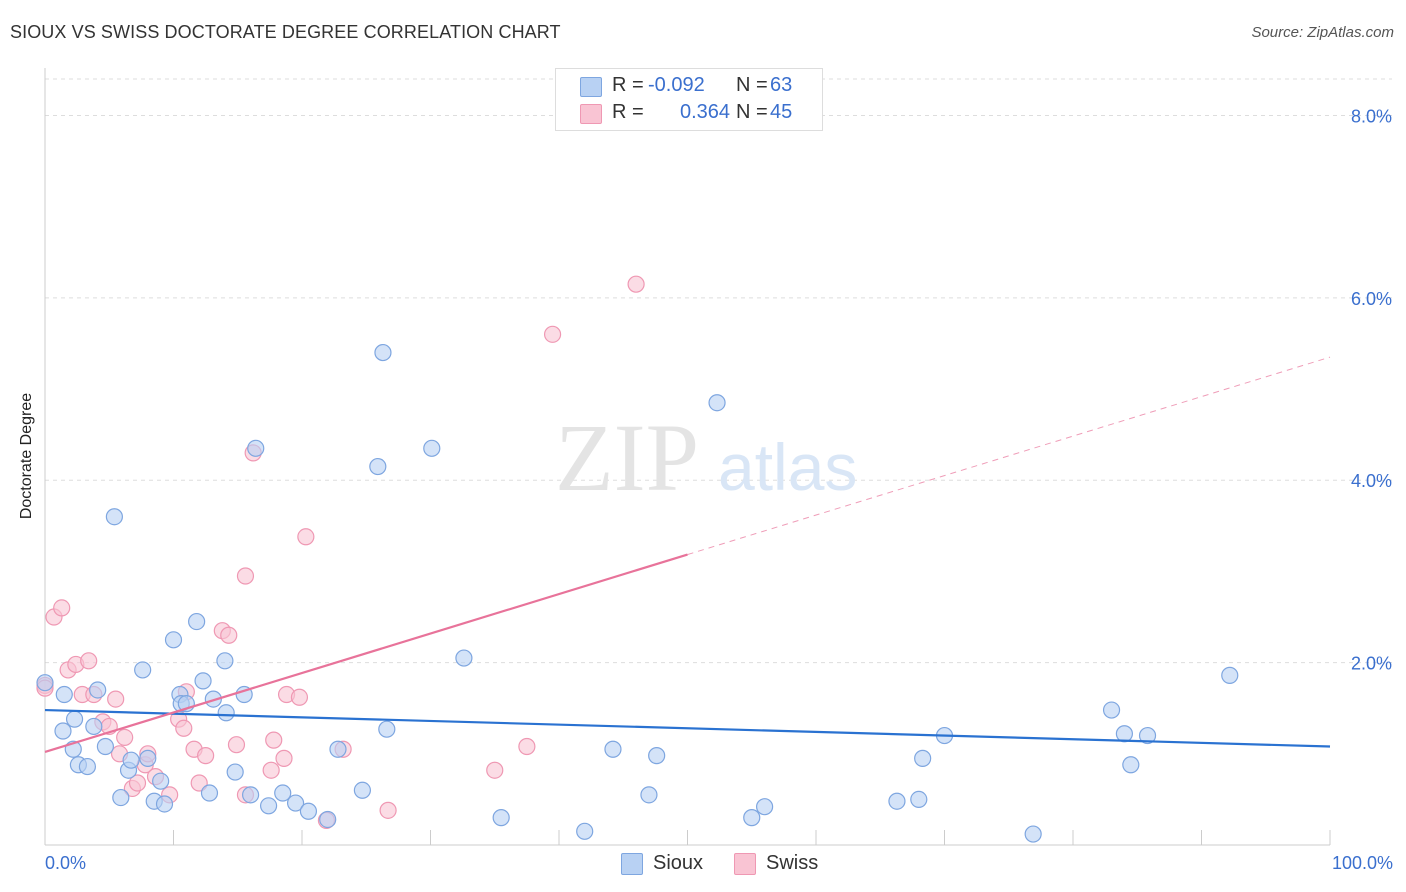 Image resolution: width=1406 pixels, height=892 pixels. Describe the element at coordinates (591, 87) in the screenshot. I see `sioux-swatch` at that location.